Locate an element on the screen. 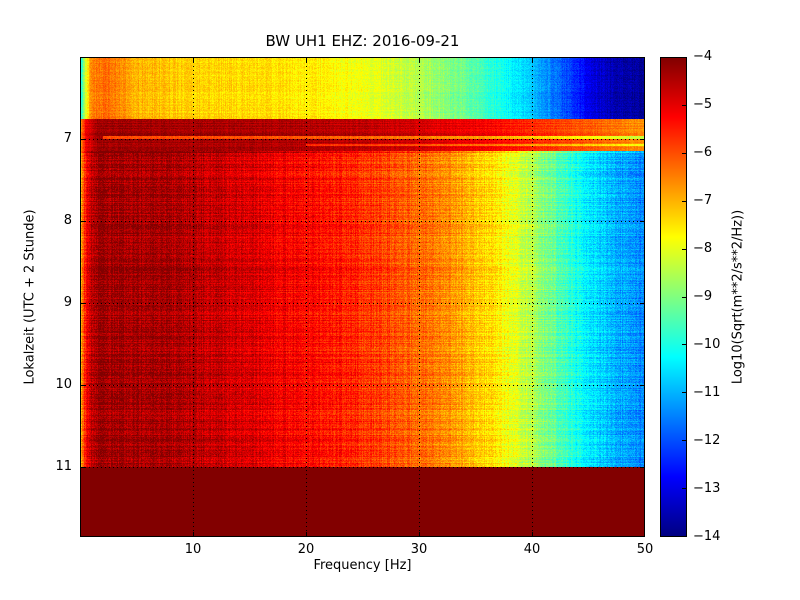 The height and width of the screenshot is (600, 800). y-tick-label: 11 is located at coordinates (63, 467).